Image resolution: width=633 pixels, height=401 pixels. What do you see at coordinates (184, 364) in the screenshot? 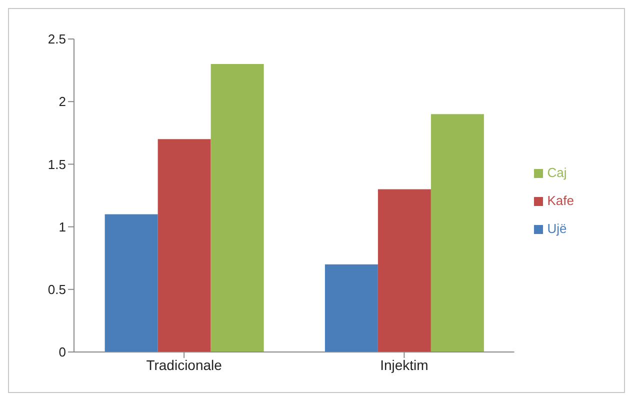
I see `x-tick-label: Tradicionale` at bounding box center [184, 364].